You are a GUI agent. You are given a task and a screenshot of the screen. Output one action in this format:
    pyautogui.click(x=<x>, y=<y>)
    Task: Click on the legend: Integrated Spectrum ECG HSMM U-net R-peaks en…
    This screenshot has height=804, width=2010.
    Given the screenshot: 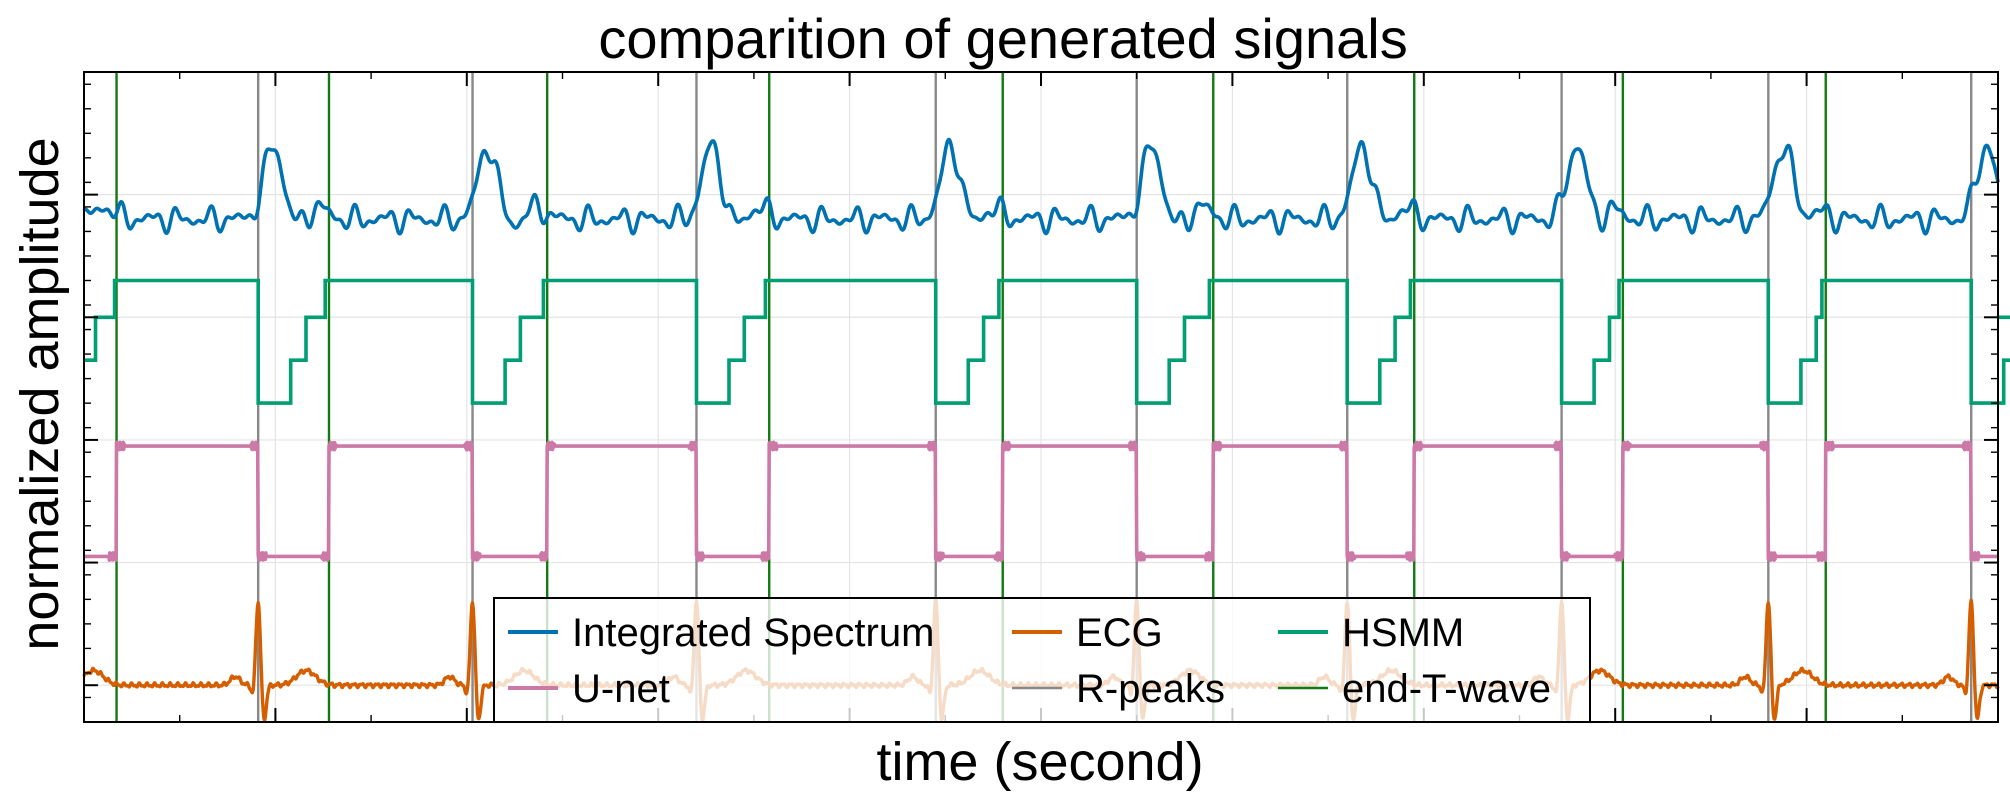 What is the action you would take?
    pyautogui.click(x=1042, y=660)
    